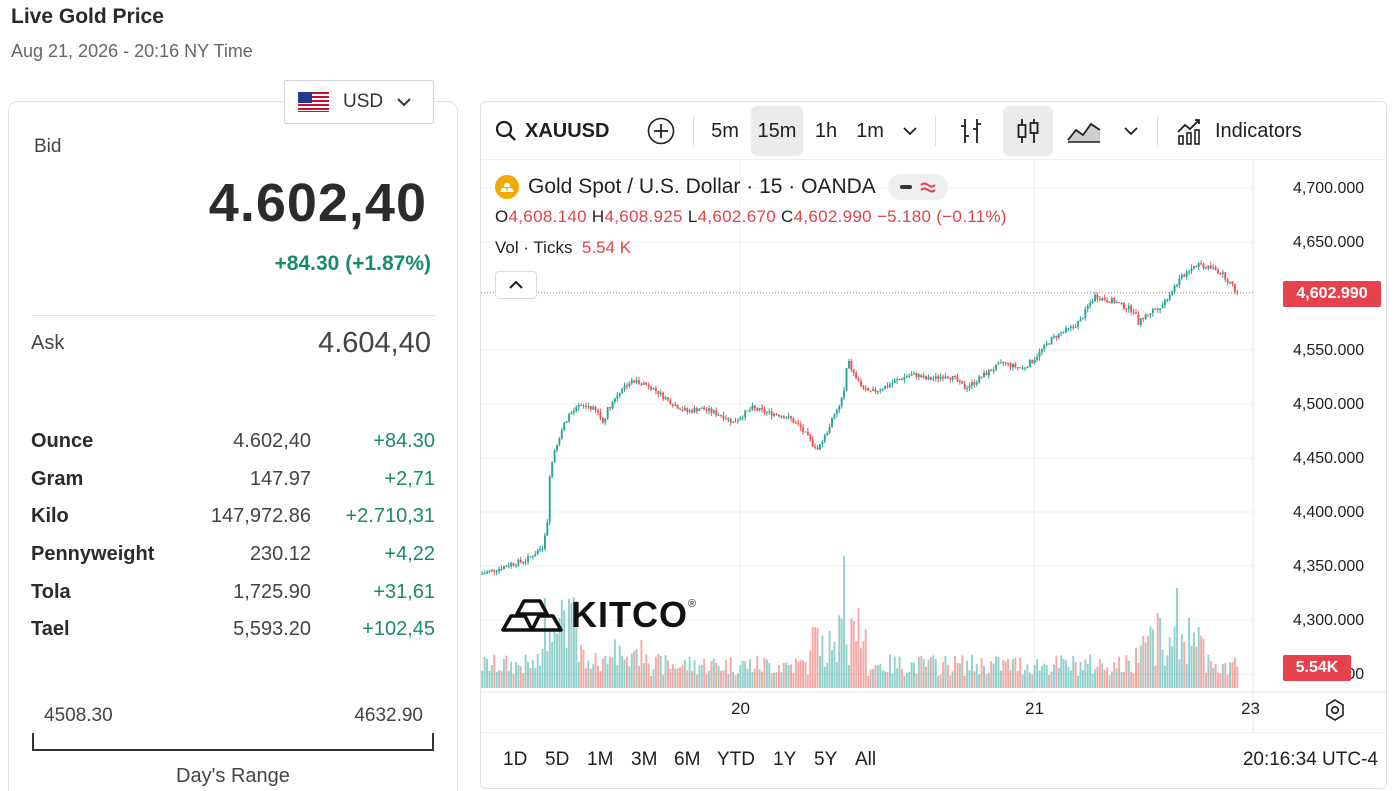 Image resolution: width=1395 pixels, height=791 pixels. What do you see at coordinates (516, 285) in the screenshot?
I see `collapse-legend-button` at bounding box center [516, 285].